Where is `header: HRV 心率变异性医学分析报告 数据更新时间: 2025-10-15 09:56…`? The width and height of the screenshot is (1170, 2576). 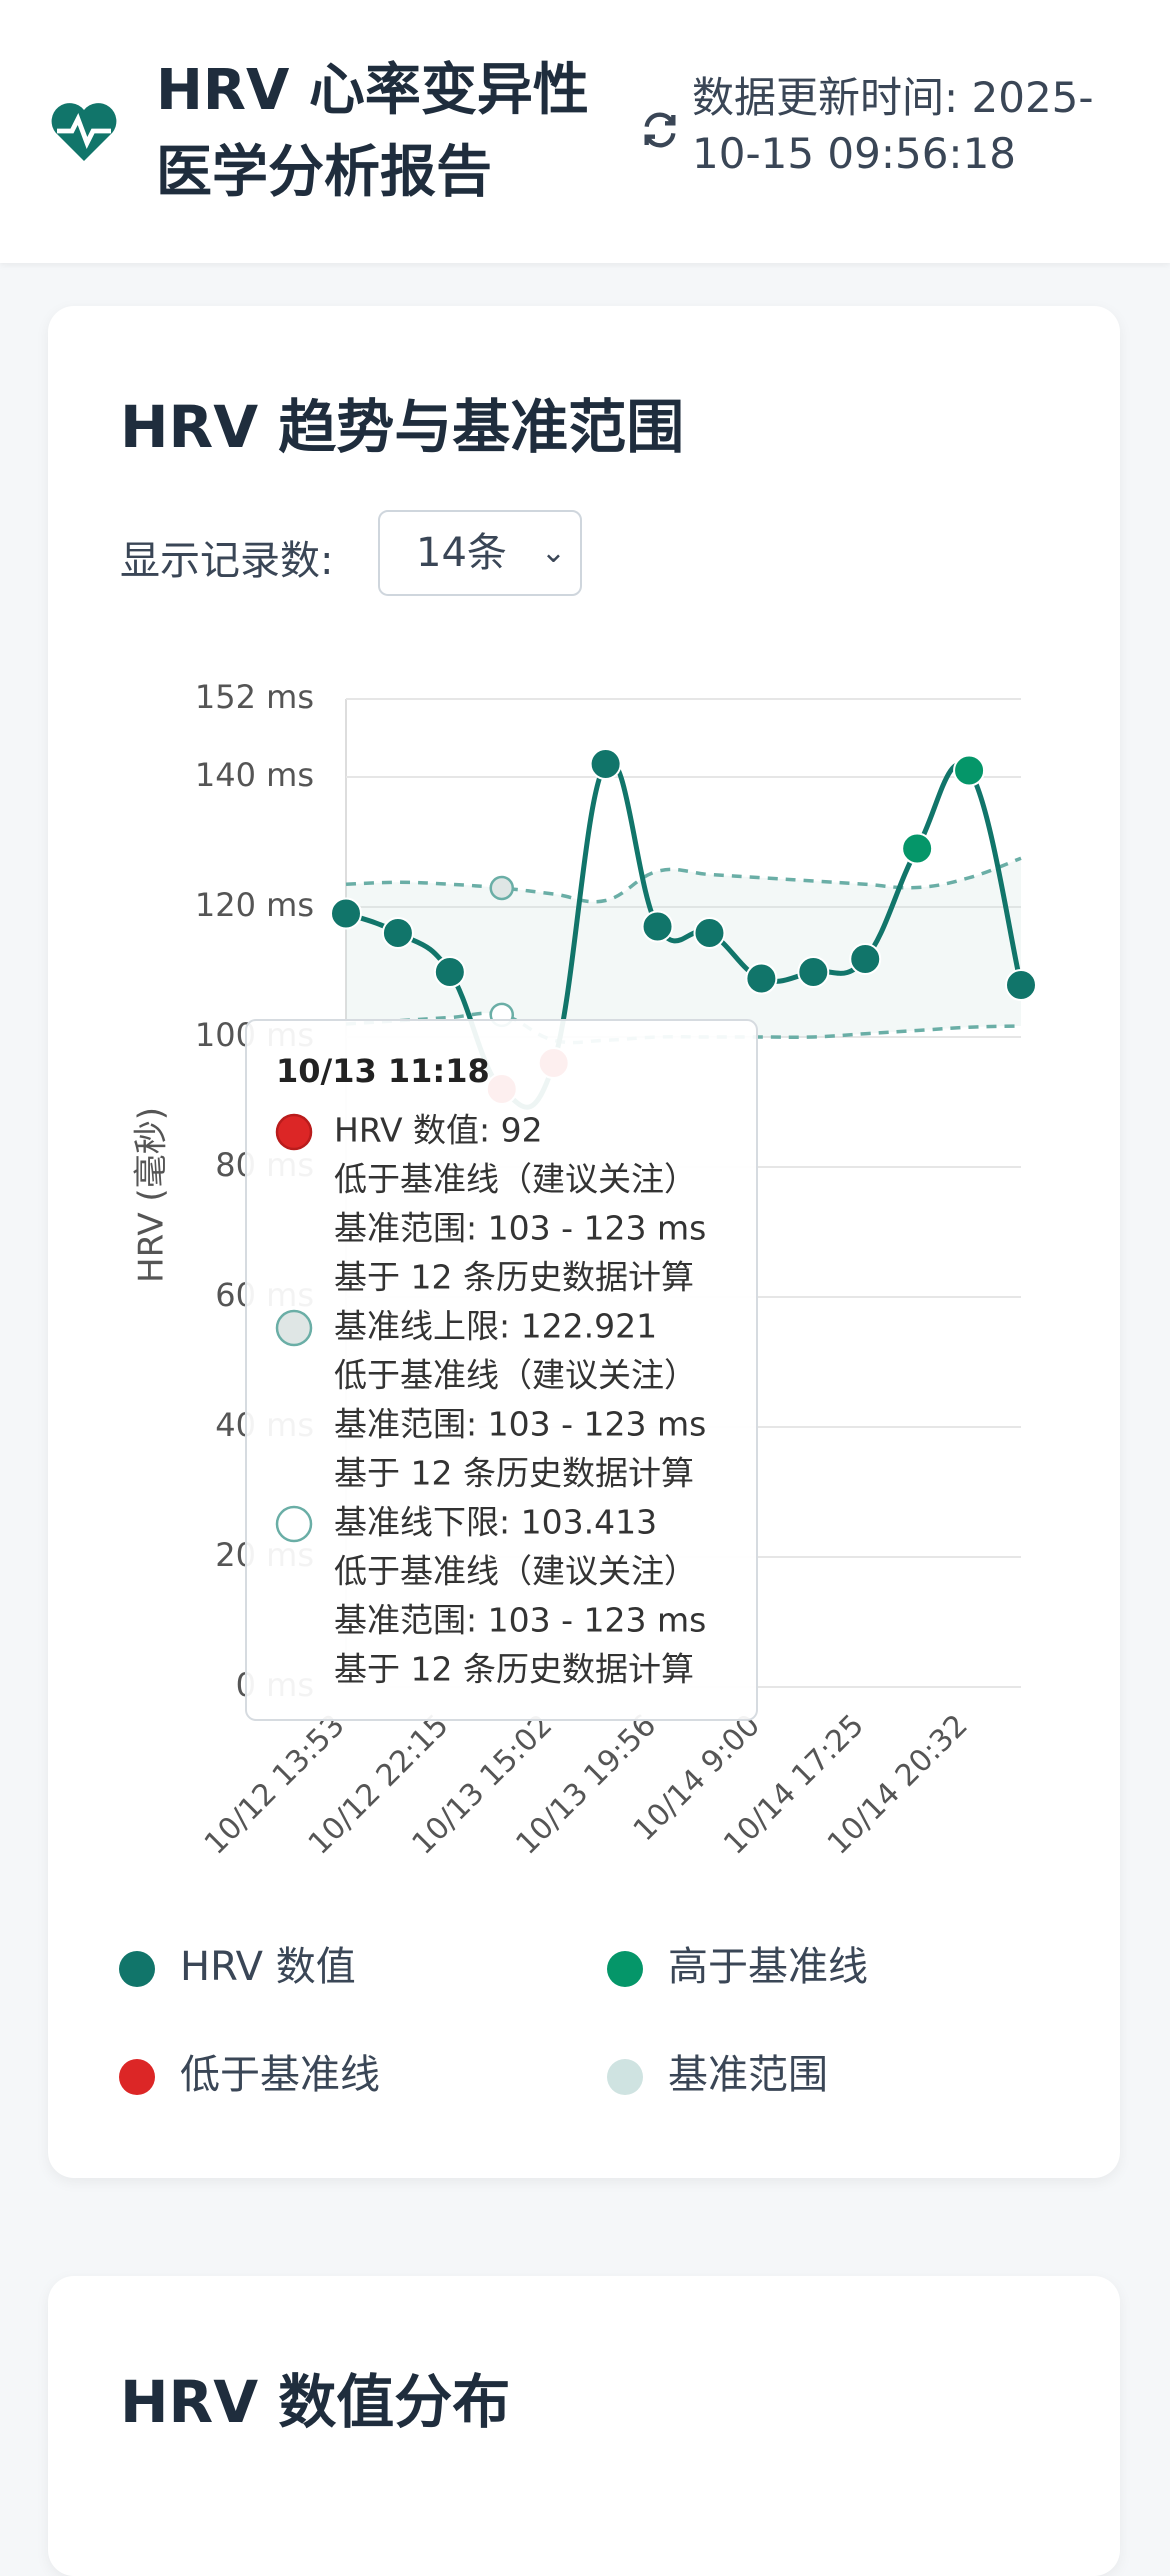
header: HRV 心率变异性医学分析报告 数据更新时间: 2025-10-15 09:56… is located at coordinates (585, 131).